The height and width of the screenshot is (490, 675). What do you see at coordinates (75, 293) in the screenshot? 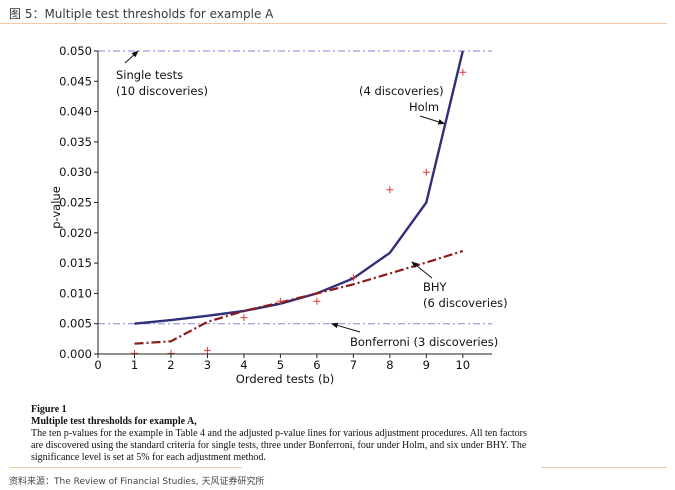
I see `y-tick-label: 0.010` at bounding box center [75, 293].